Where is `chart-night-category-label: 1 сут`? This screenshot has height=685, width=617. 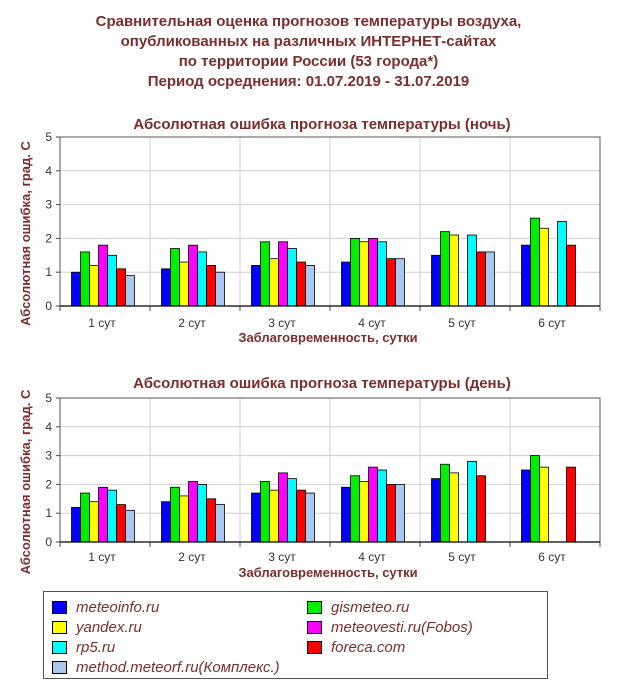 chart-night-category-label: 1 сут is located at coordinates (102, 323).